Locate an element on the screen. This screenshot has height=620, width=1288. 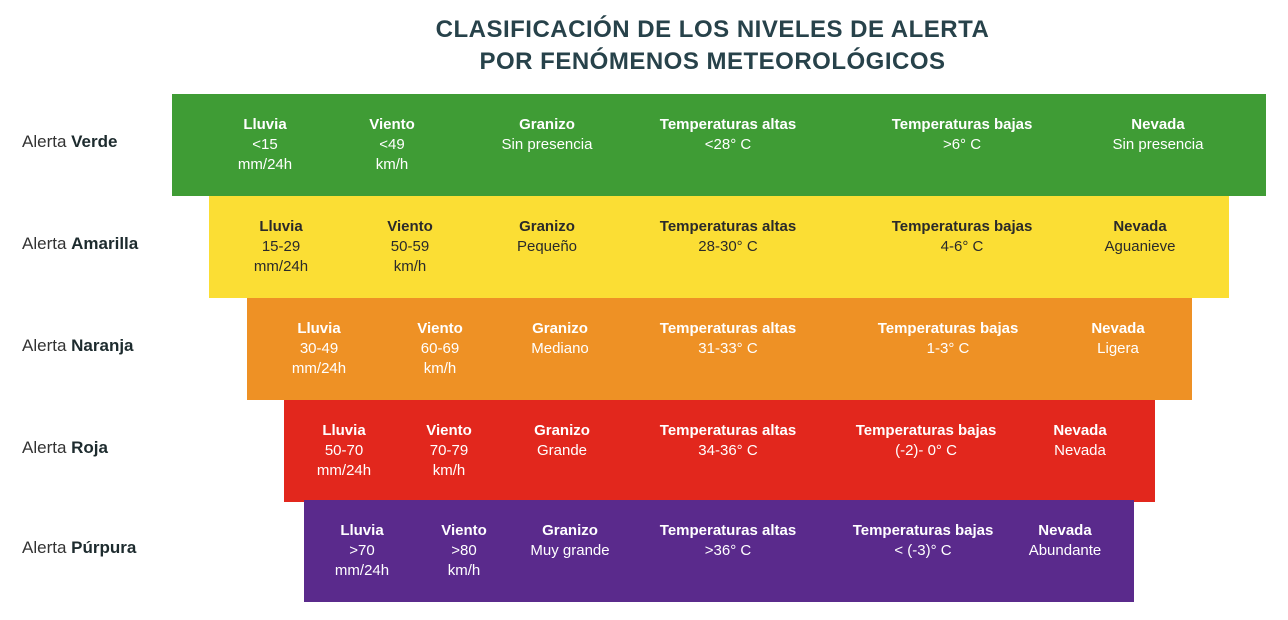
band-purpura is located at coordinates (719, 551).